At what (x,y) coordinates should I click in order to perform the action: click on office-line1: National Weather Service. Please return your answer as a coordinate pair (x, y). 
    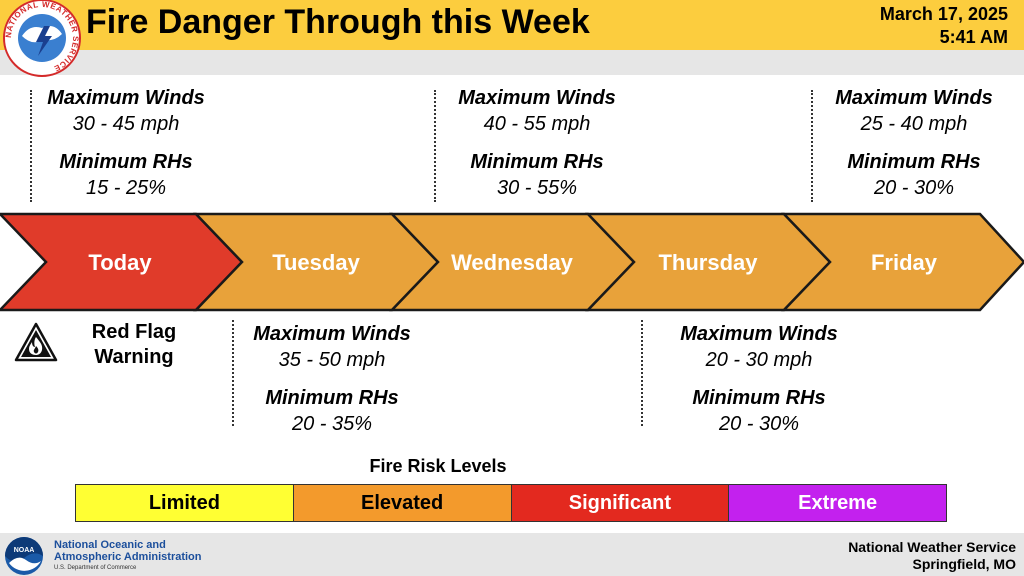
    Looking at the image, I should click on (932, 547).